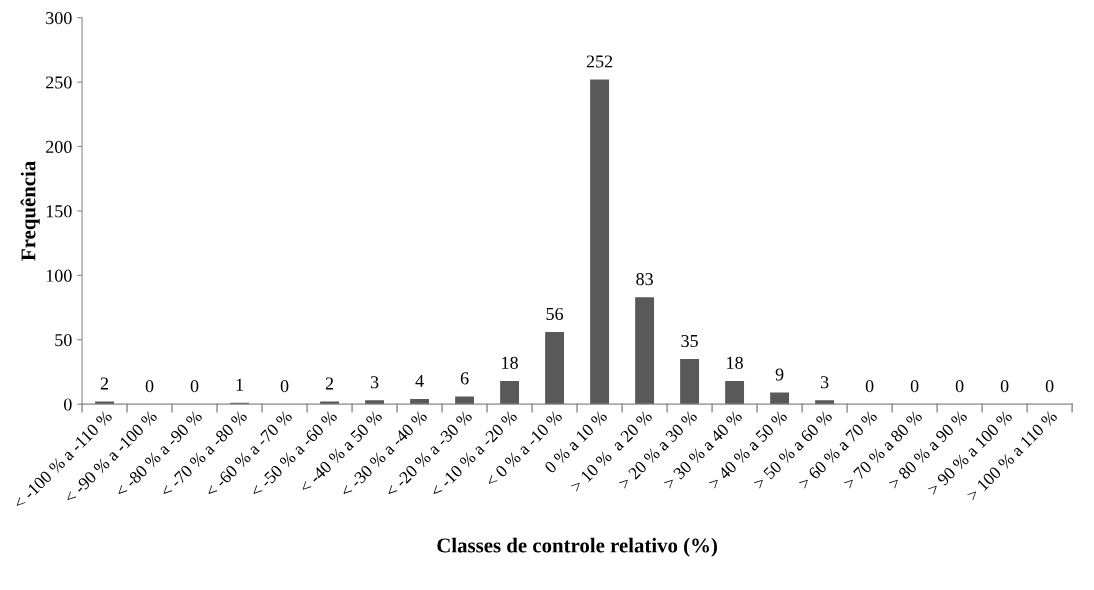  What do you see at coordinates (30, 211) in the screenshot?
I see `y-axis-title: Frequência` at bounding box center [30, 211].